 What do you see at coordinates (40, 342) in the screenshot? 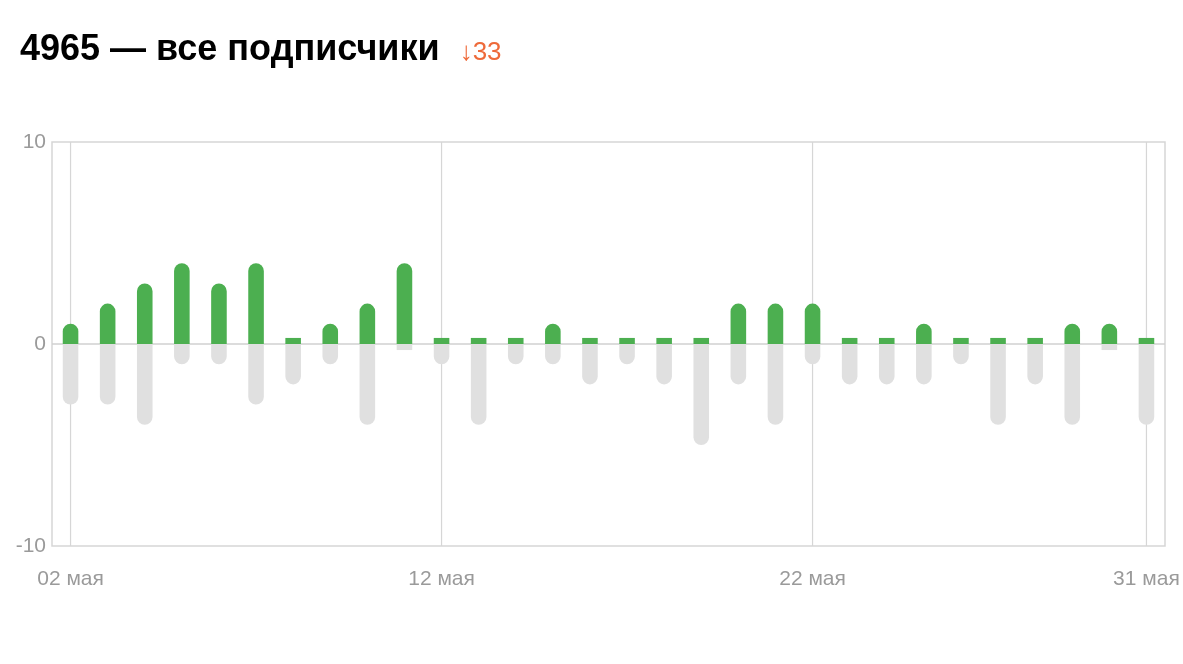
I see `y-tick-label: 0` at bounding box center [40, 342].